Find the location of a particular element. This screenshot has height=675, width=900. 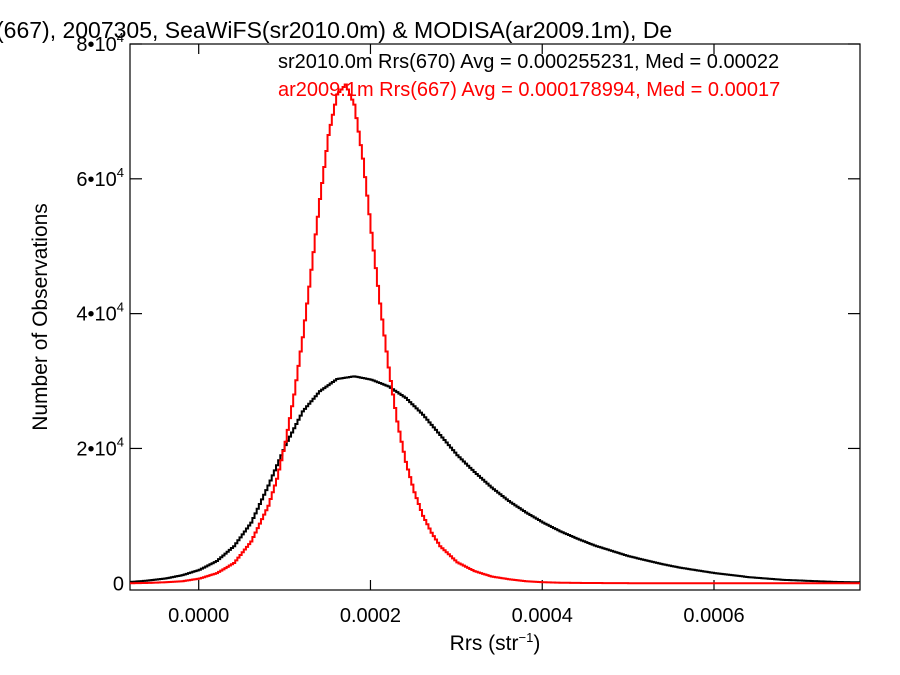

x-axis-label-sup: −1 is located at coordinates (526, 637).